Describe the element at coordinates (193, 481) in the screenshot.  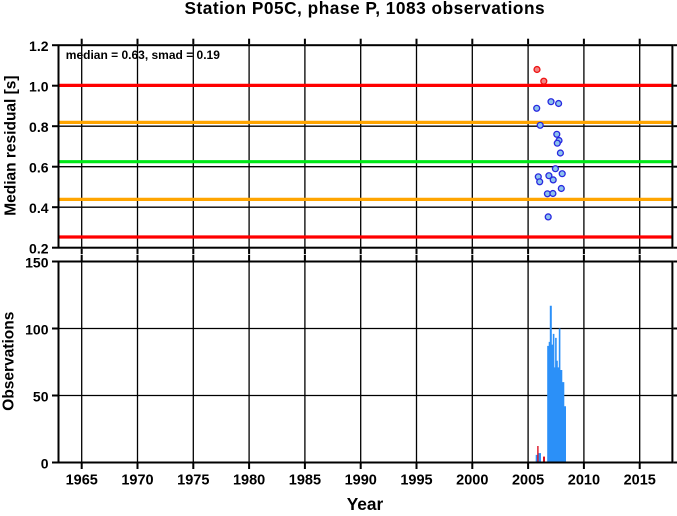
I see `svg-text: 1975` at that location.